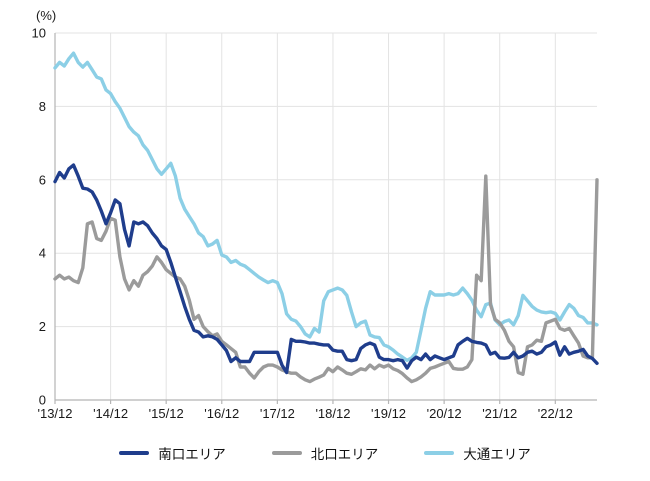  What do you see at coordinates (444, 413) in the screenshot?
I see `x-axis-tick-label: '20/12` at bounding box center [444, 413].